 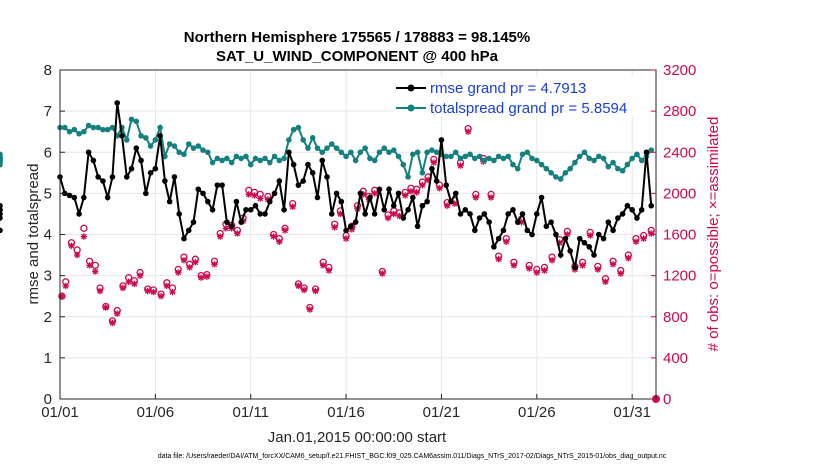 What do you see at coordinates (48, 152) in the screenshot?
I see `y-tick-label: 6` at bounding box center [48, 152].